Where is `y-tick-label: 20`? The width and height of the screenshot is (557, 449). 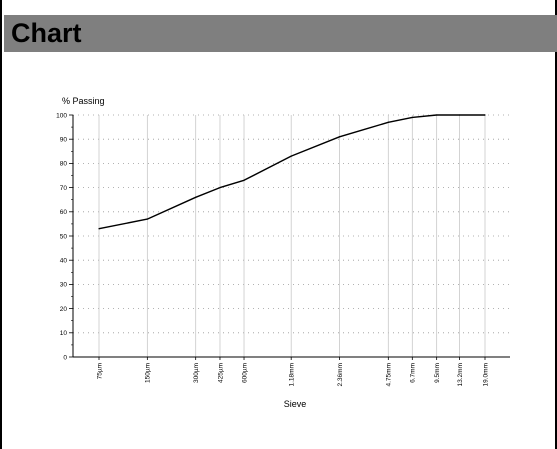 y-tick-label: 20 is located at coordinates (64, 309).